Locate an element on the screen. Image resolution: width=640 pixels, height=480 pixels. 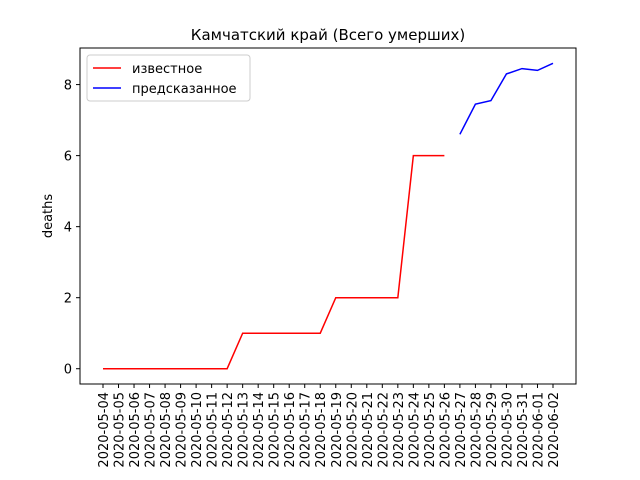
x-tick-label: 2020-05-08 is located at coordinates (166, 430).